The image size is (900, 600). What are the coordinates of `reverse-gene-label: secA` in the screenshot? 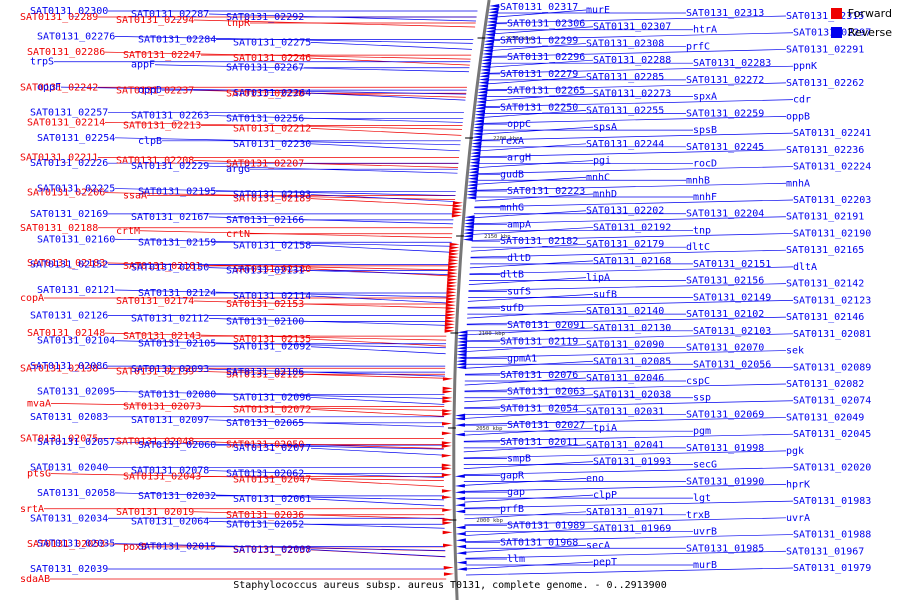 It's located at (598, 545).